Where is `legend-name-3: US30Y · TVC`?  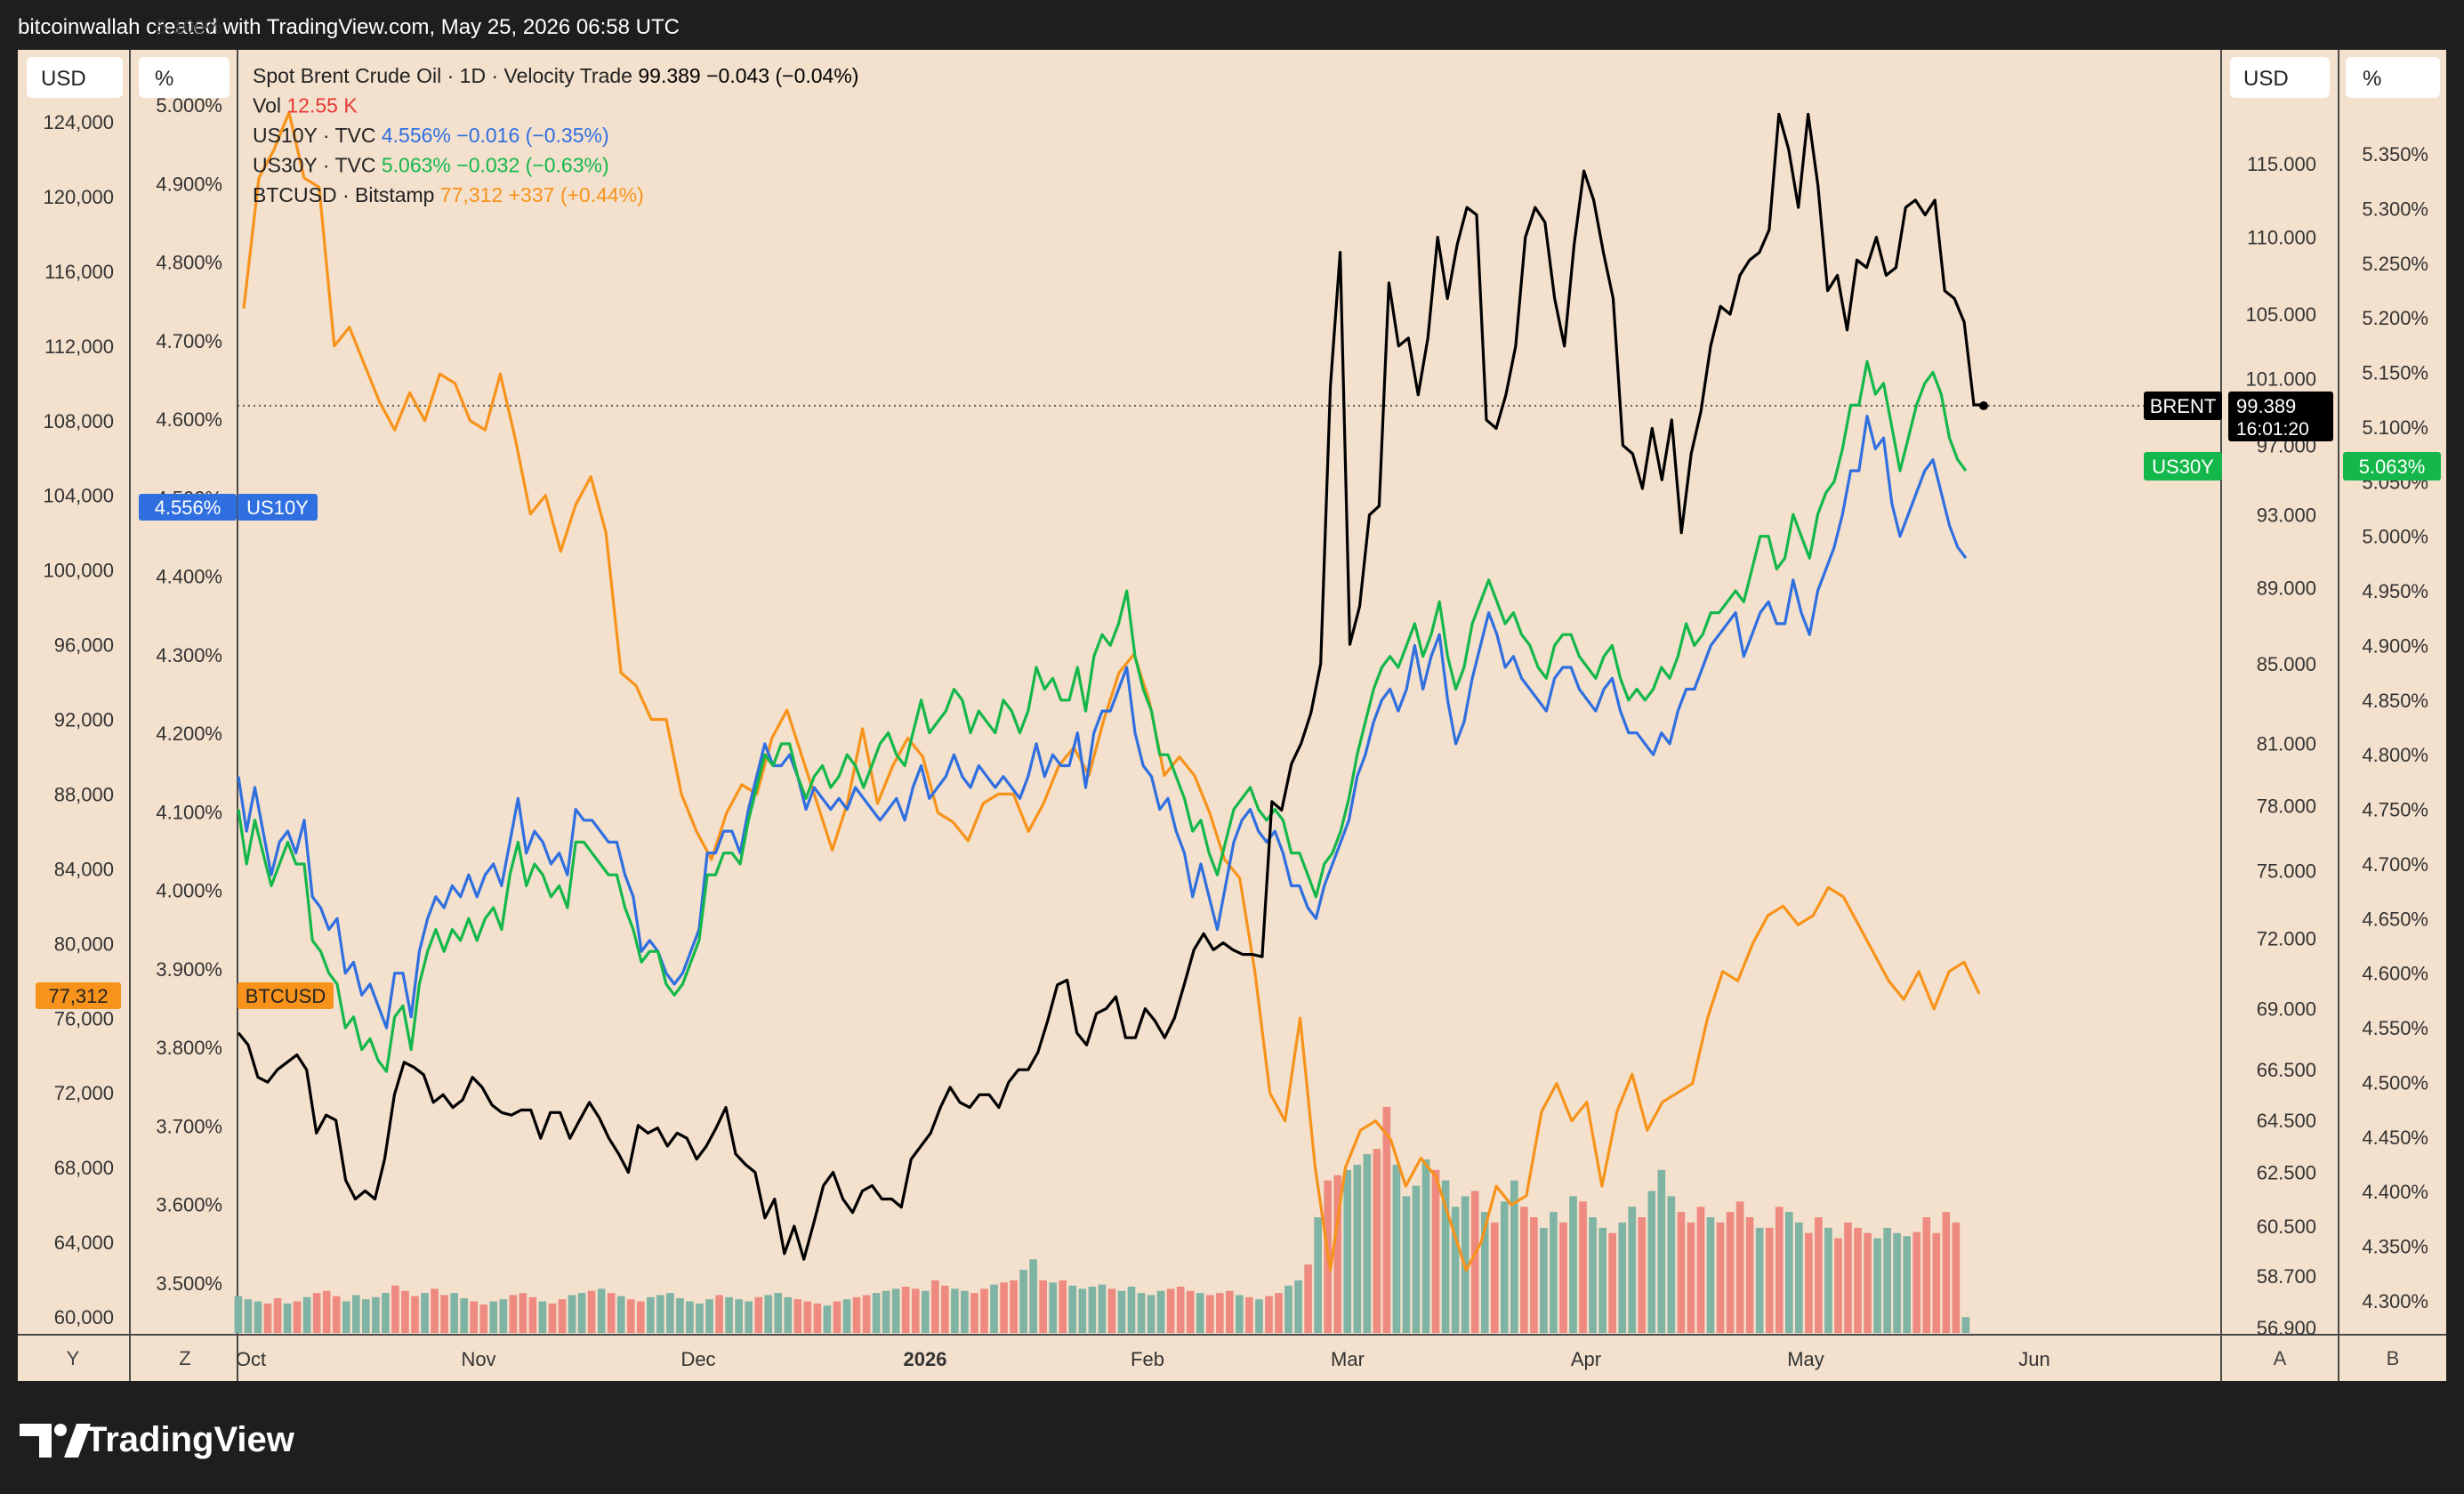 legend-name-3: US30Y · TVC is located at coordinates (317, 165).